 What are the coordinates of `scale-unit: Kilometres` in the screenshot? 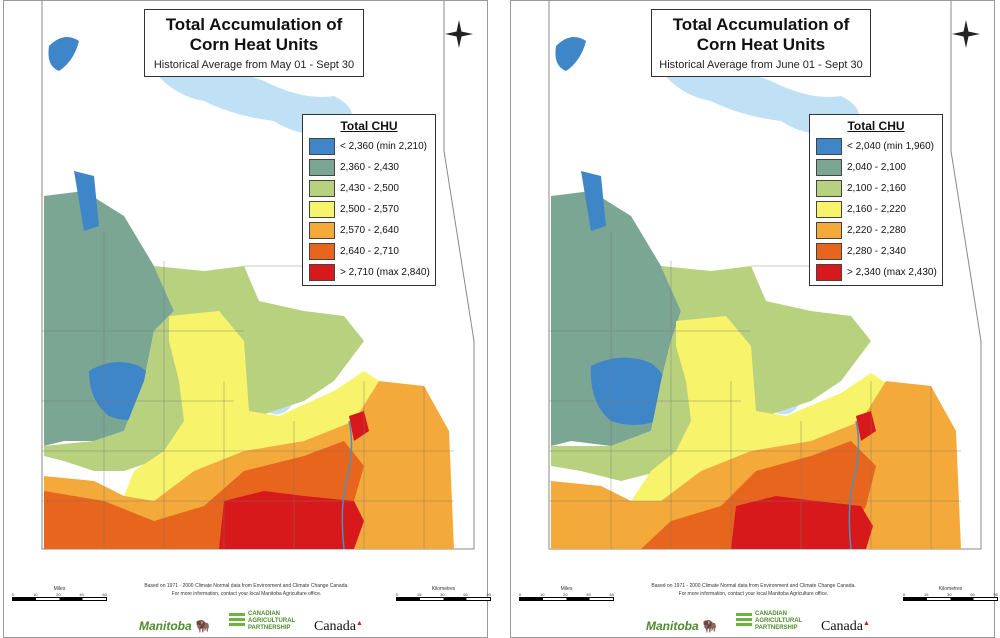 It's located at (950, 589).